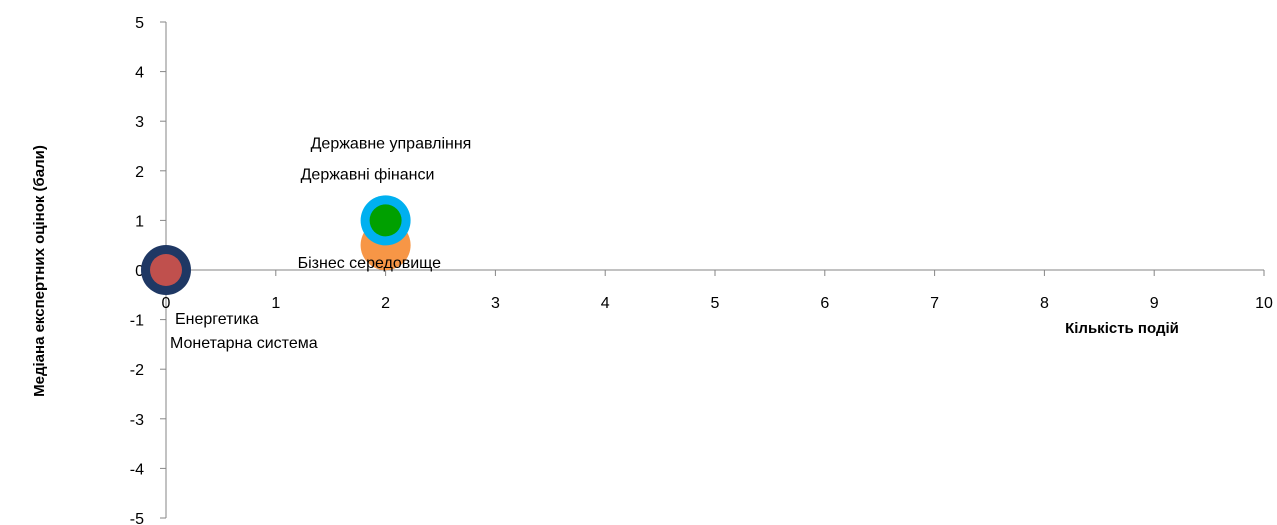 This screenshot has height=525, width=1277. What do you see at coordinates (139, 122) in the screenshot?
I see `y-tick-label: 3` at bounding box center [139, 122].